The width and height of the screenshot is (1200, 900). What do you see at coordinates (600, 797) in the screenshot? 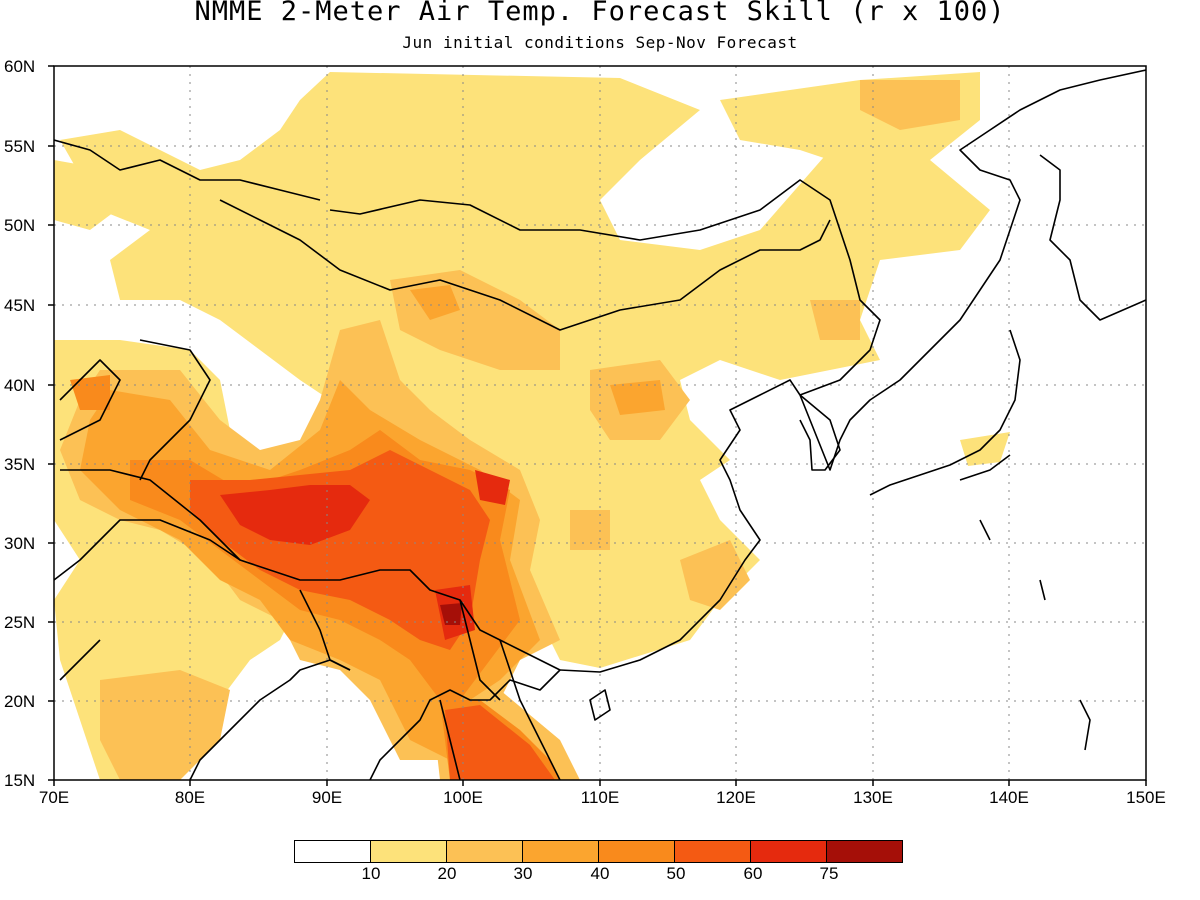
I see `lon-label: 110E` at bounding box center [600, 797].